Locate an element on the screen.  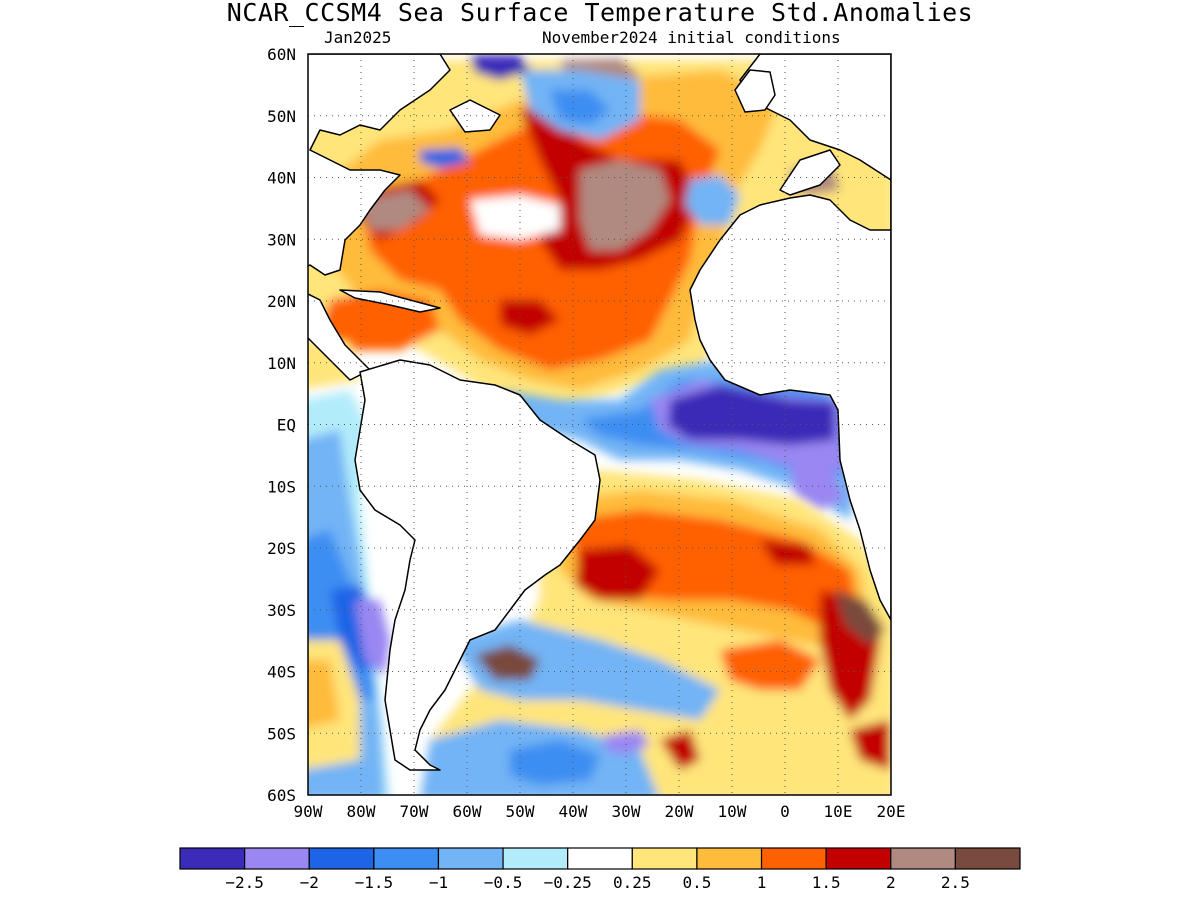
latitude-tick-label: 30N is located at coordinates (281, 239).